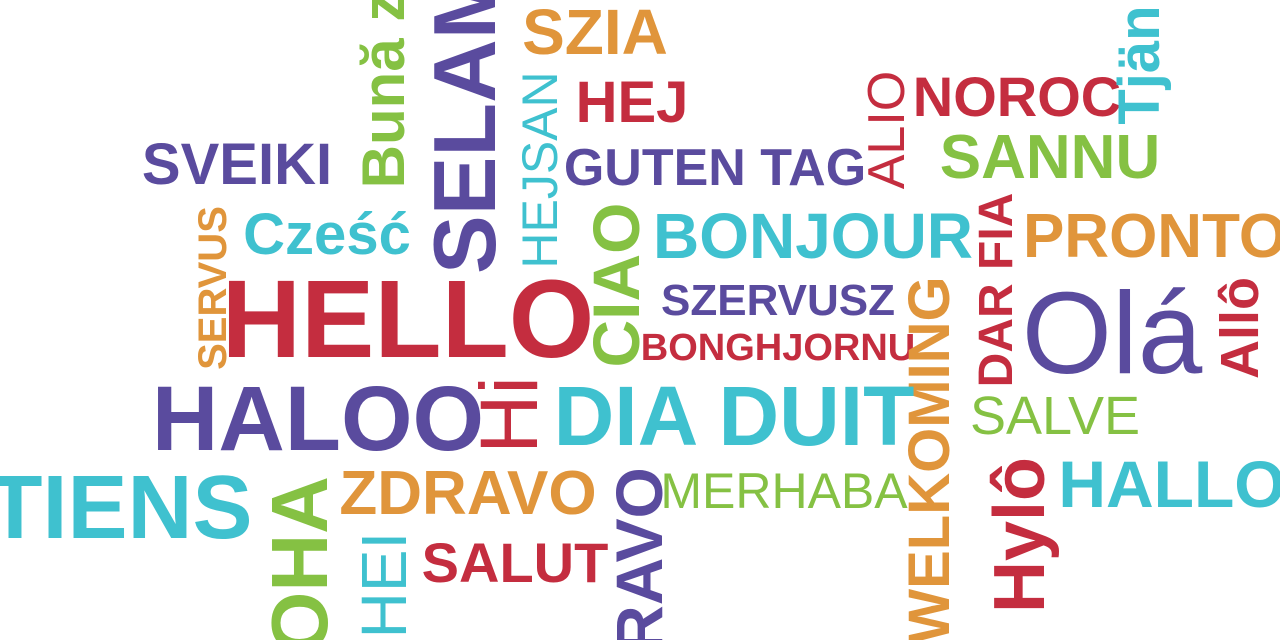 The image size is (1280, 640). I want to click on word-szervusz: SZERVUSZ, so click(778, 300).